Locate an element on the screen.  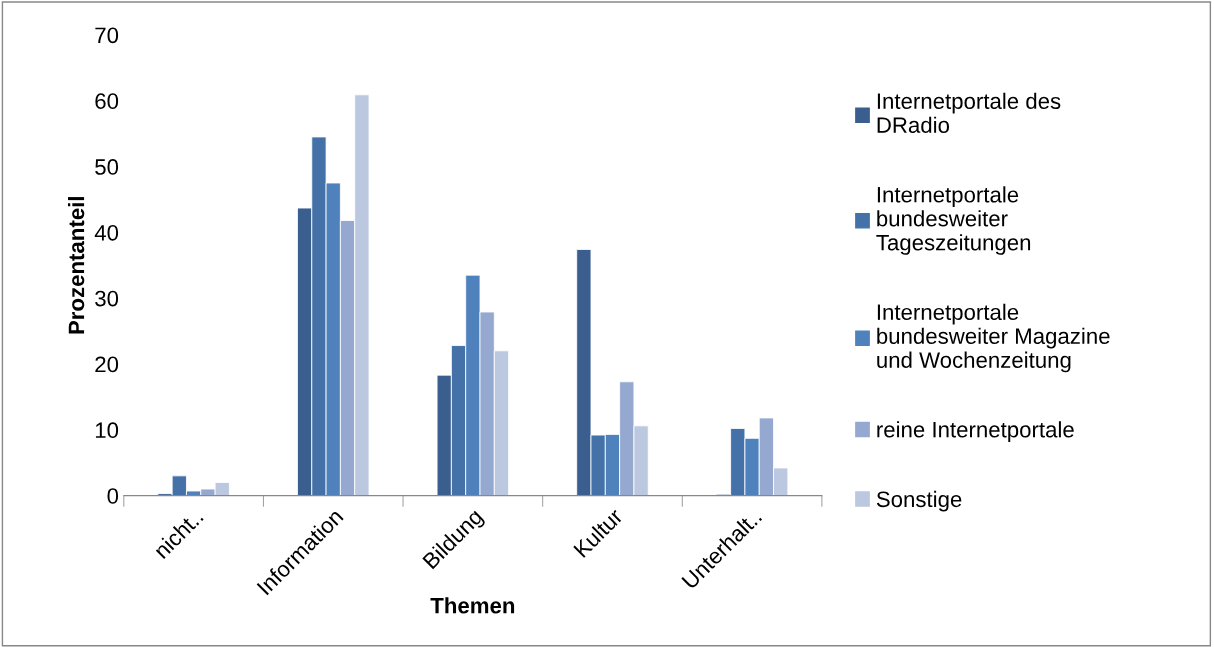
y-tick-label: 30 is located at coordinates (107, 298).